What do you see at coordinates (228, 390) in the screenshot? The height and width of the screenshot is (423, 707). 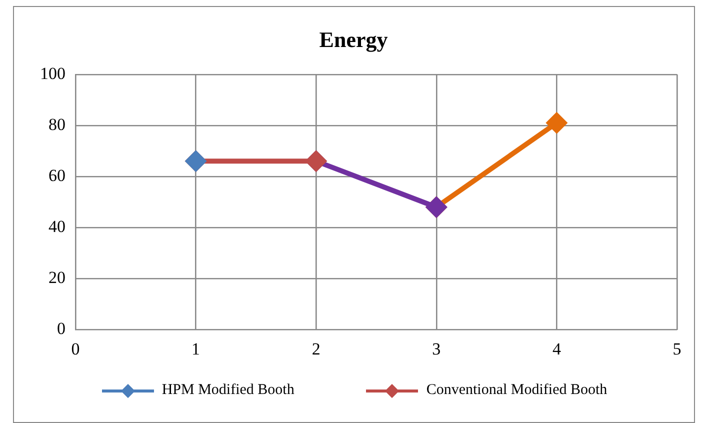 I see `legend-label: HPM Modified Booth` at bounding box center [228, 390].